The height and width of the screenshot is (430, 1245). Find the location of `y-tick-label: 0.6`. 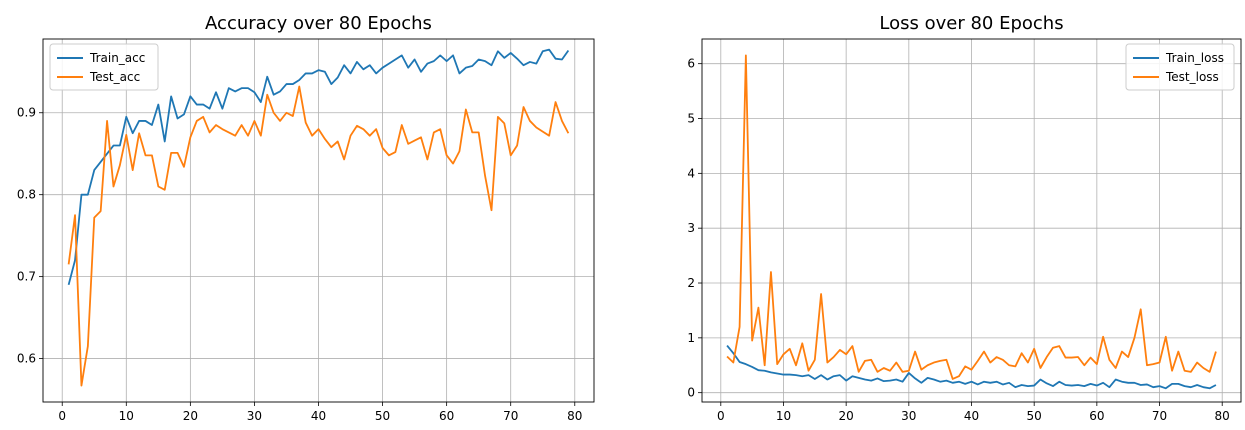

y-tick-label: 0.6 is located at coordinates (26, 359).